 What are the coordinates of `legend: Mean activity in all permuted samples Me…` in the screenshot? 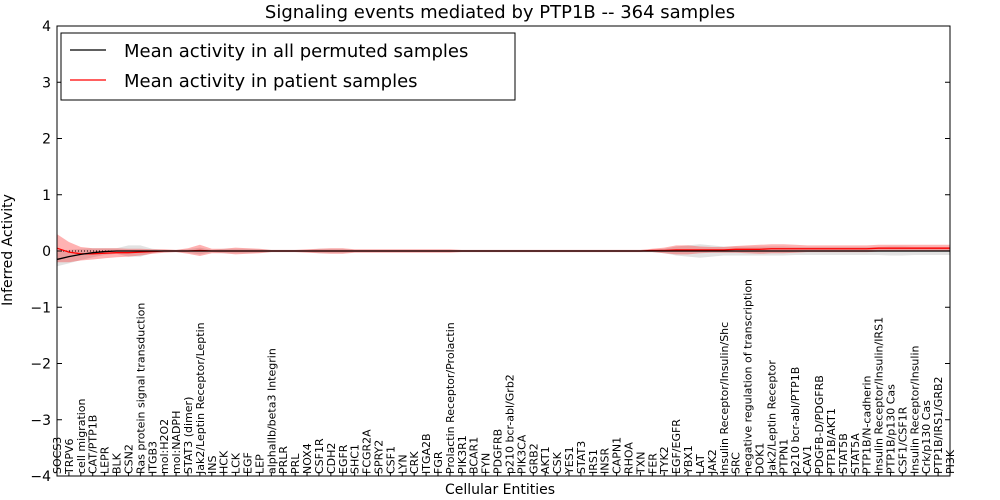 It's located at (288, 66).